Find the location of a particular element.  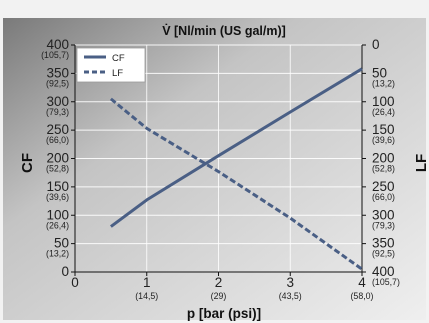

y-left-tick-sublabel: (13,2) is located at coordinates (57, 254).